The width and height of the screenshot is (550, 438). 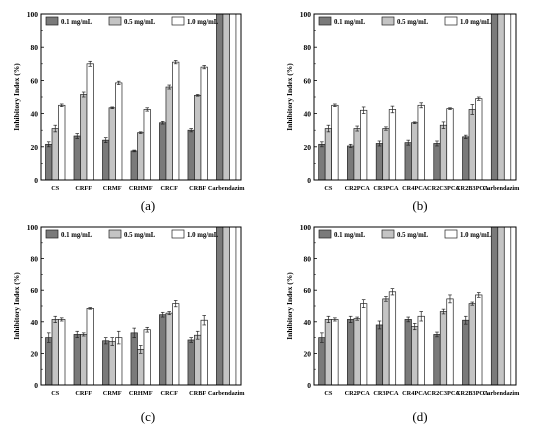 I want to click on x-category-label: CRMF, so click(x=112, y=188).